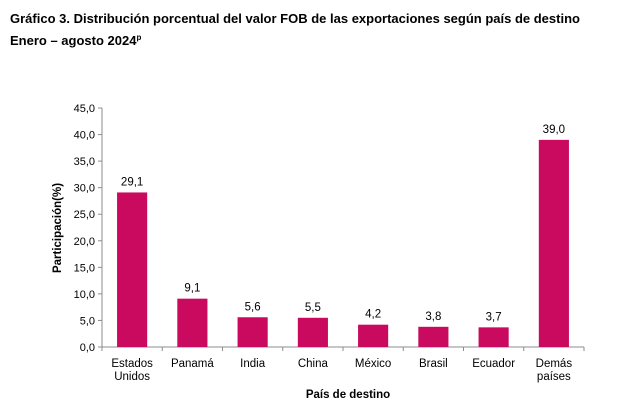  I want to click on data-label: 5,5, so click(313, 308).